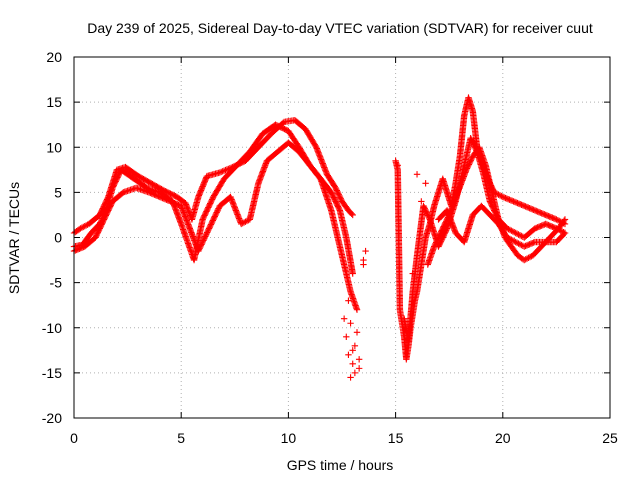  I want to click on y-tick-label: 10, so click(54, 147).